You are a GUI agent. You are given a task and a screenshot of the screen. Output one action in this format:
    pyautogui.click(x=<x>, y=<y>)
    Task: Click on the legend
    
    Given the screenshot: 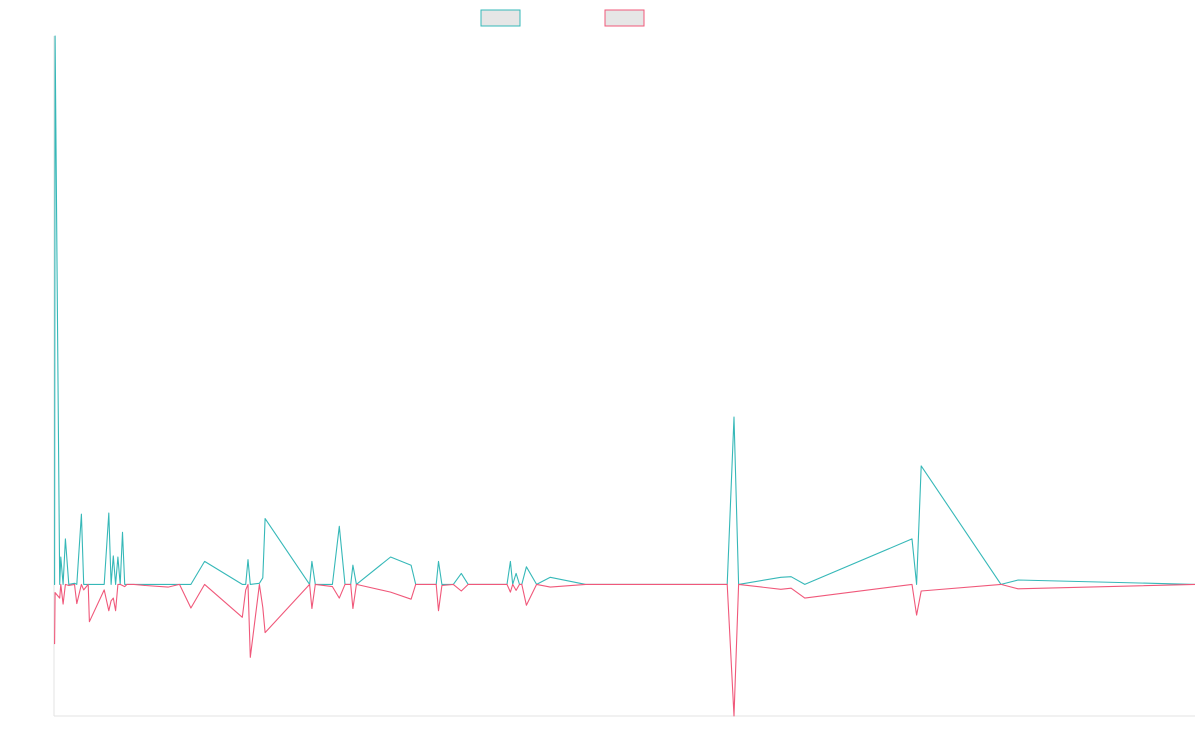 What is the action you would take?
    pyautogui.click(x=562, y=18)
    